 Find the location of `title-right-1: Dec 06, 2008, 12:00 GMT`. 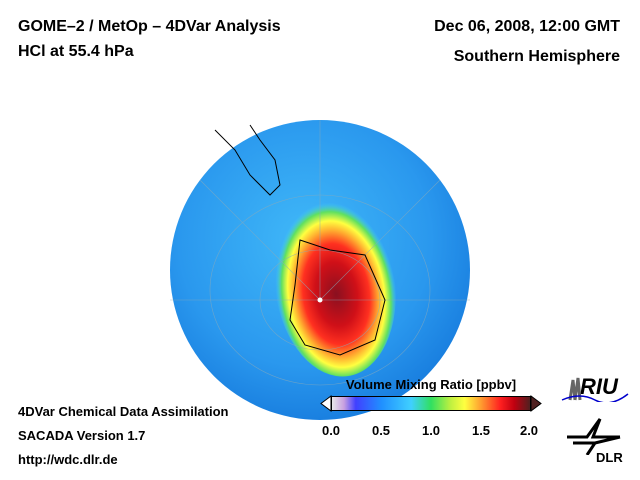

title-right-1: Dec 06, 2008, 12:00 GMT is located at coordinates (527, 26).